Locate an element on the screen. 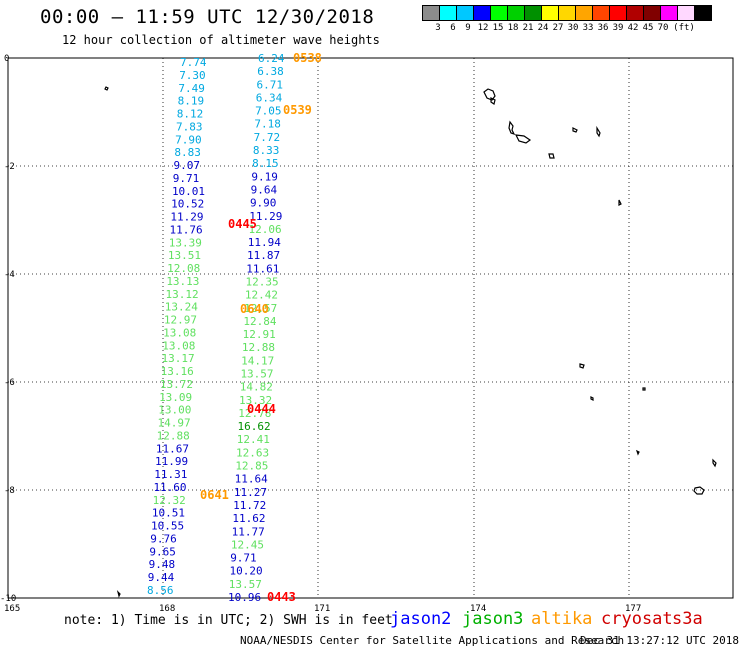  color-scale-label: 9 is located at coordinates (468, 28).